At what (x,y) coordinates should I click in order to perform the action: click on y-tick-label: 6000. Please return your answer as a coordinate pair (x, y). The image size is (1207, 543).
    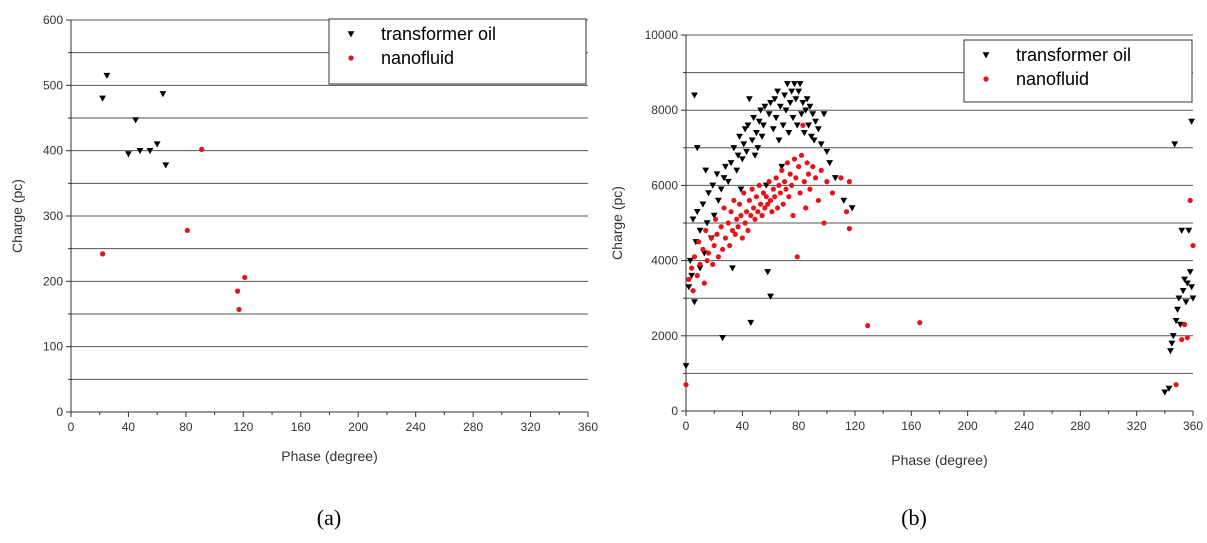
    Looking at the image, I should click on (664, 185).